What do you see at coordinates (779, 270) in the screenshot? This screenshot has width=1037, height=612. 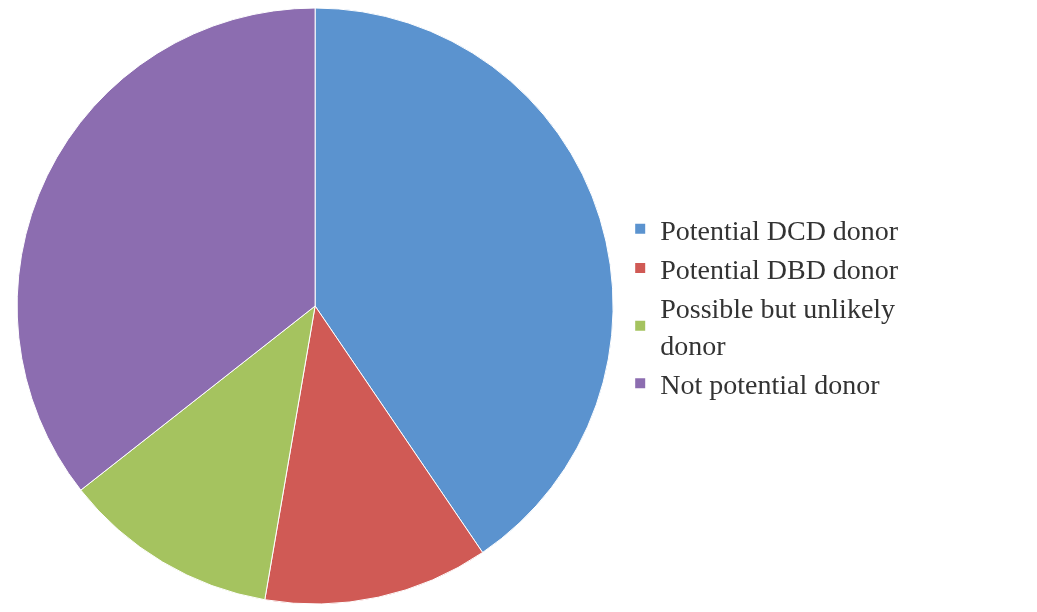 I see `legend-label: Potential DBD donor` at bounding box center [779, 270].